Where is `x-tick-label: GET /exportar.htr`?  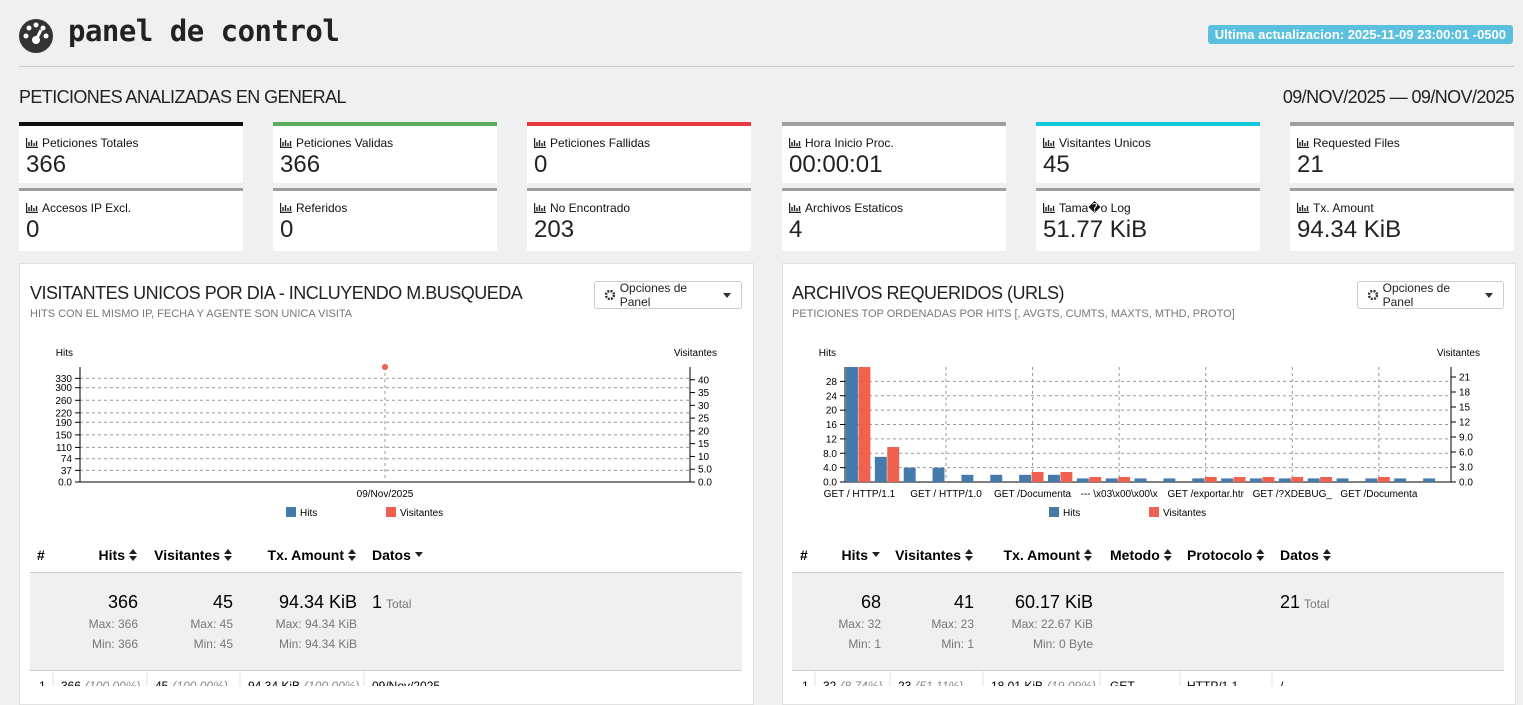 x-tick-label: GET /exportar.htr is located at coordinates (1205, 494).